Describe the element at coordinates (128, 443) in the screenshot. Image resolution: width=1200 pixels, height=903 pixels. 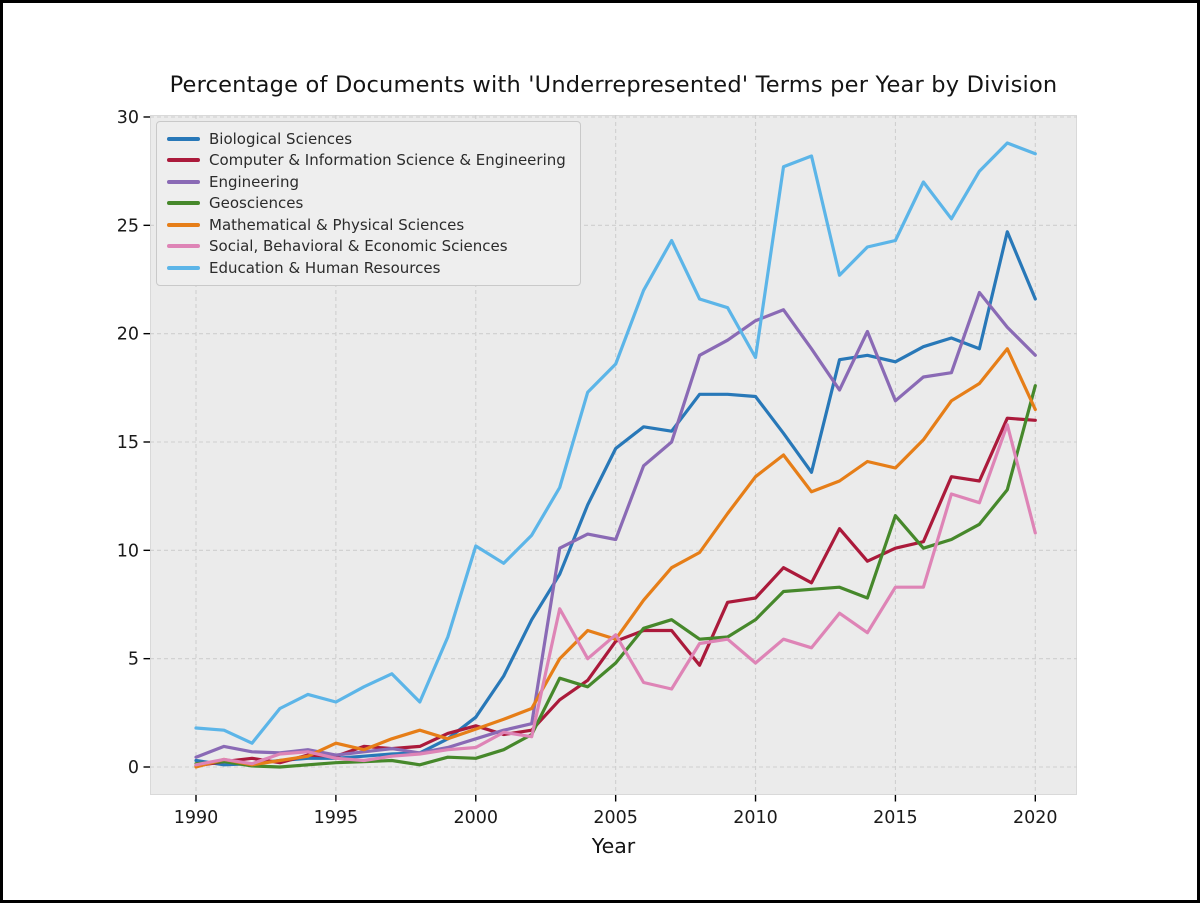
I see `y-tick-label: 15` at that location.